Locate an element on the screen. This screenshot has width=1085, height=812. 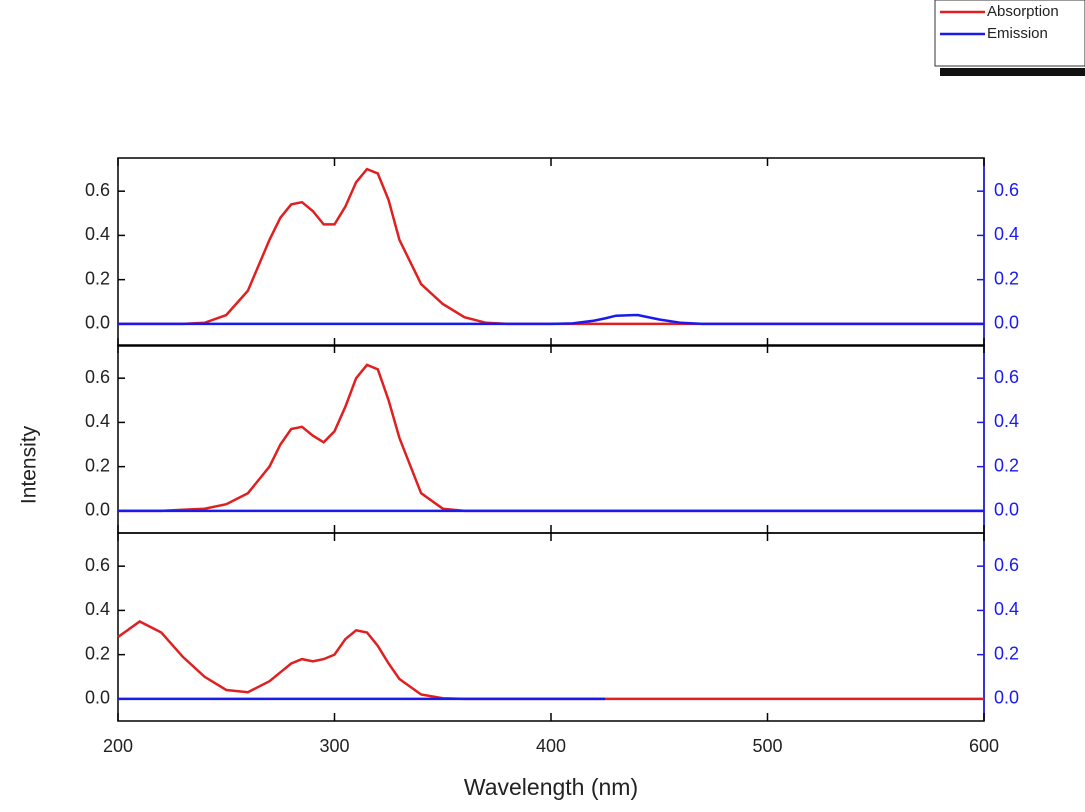
x-tick-label: 500 is located at coordinates (767, 746).